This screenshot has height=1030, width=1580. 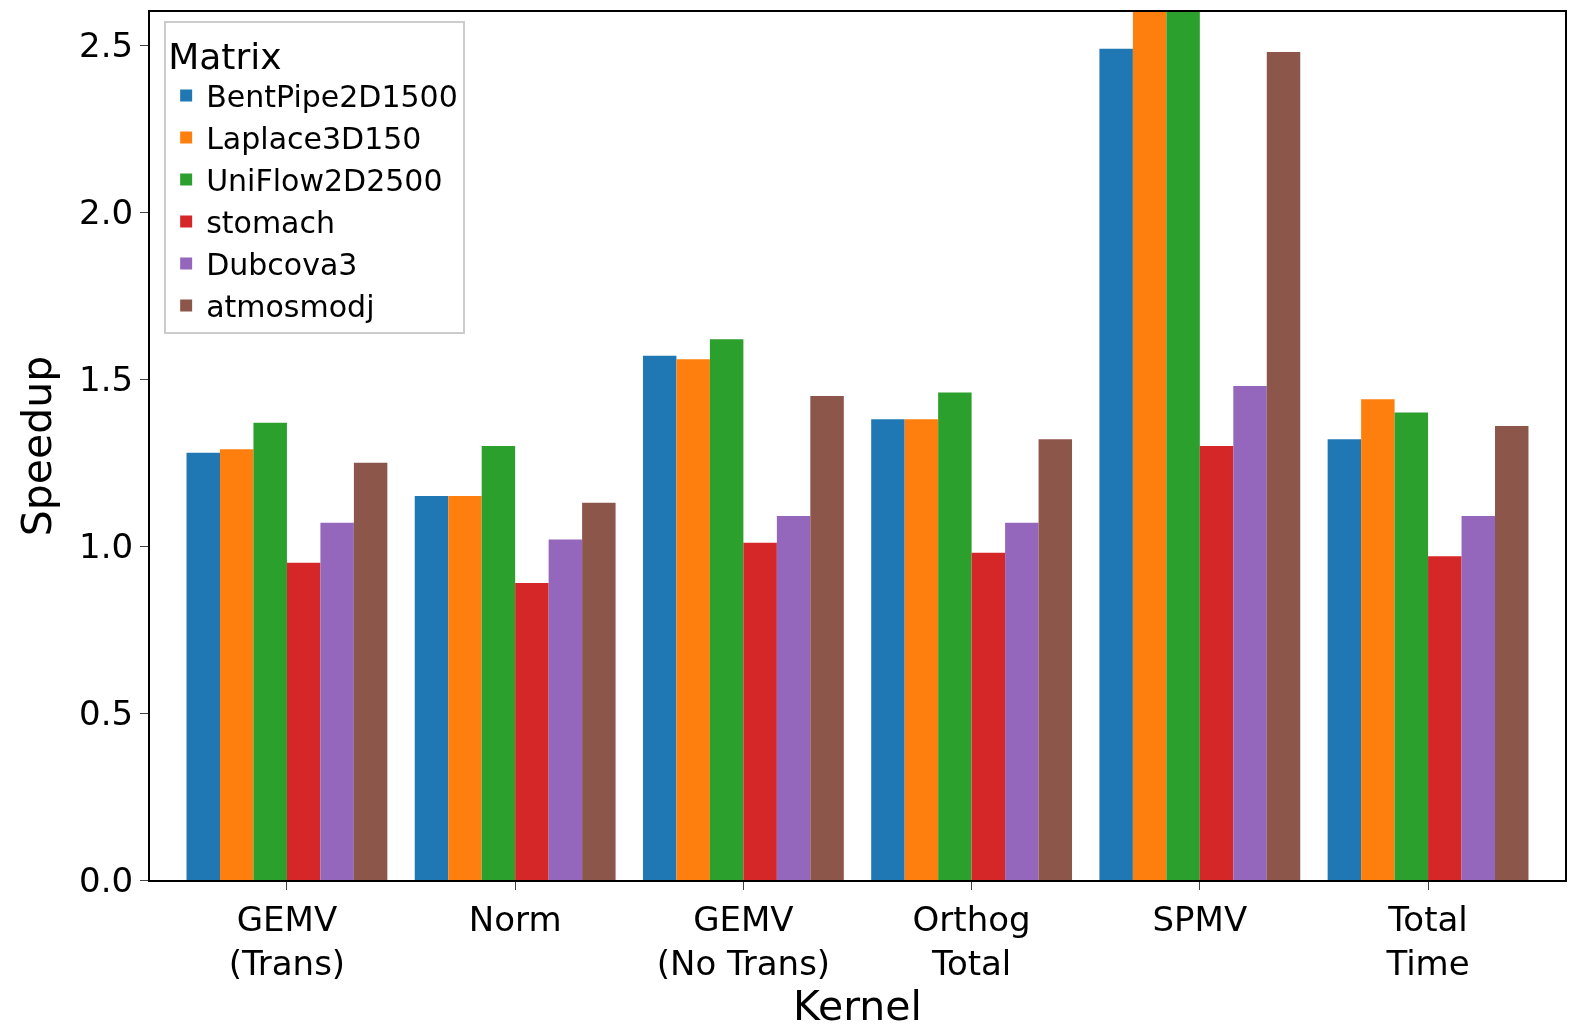 I want to click on x-axis-title: Kernel, so click(x=857, y=1006).